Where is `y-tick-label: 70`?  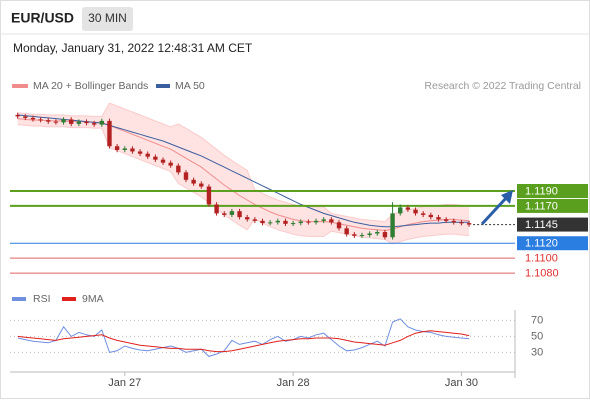 y-tick-label: 70 is located at coordinates (537, 320).